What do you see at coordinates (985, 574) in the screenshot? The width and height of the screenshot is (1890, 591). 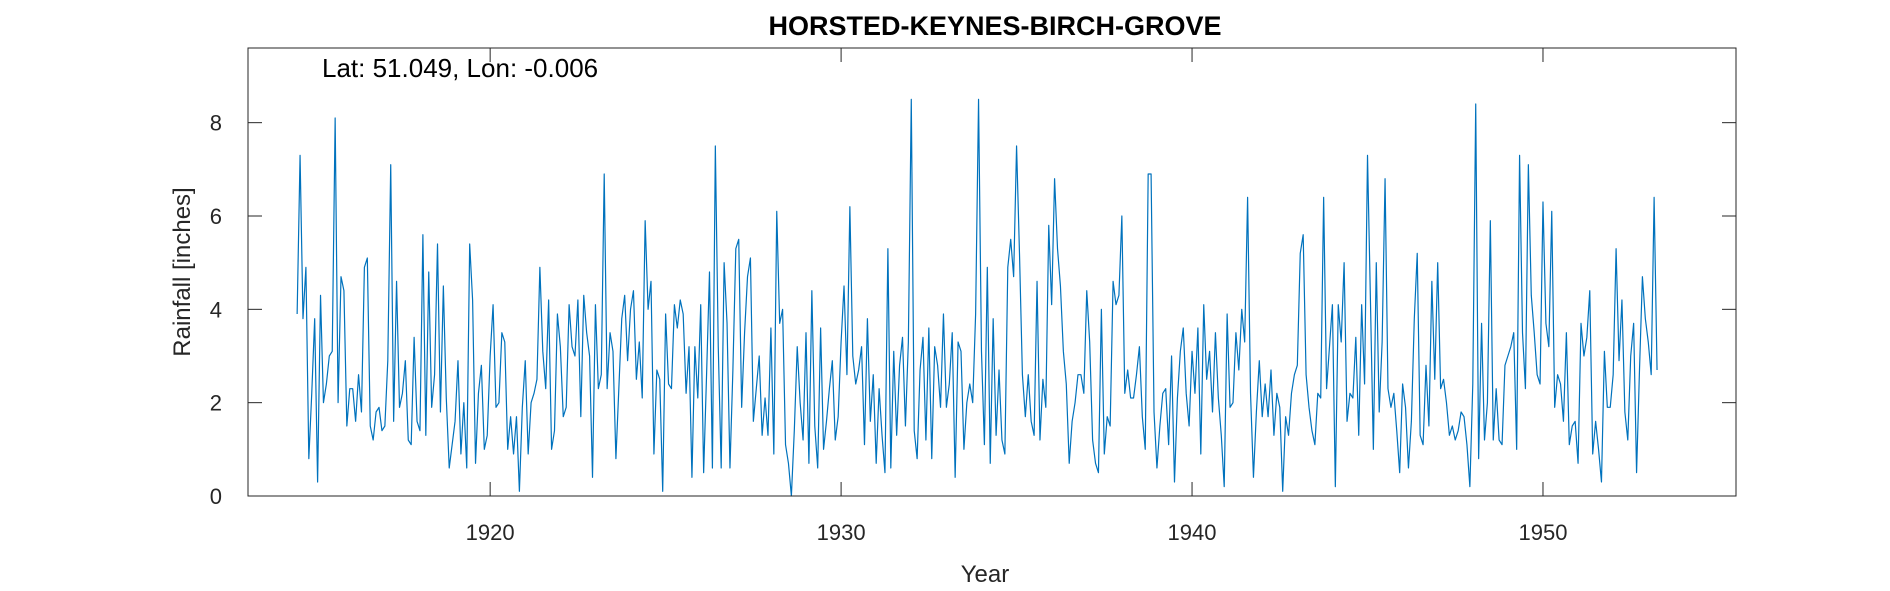 I see `x-axis-label: Year` at bounding box center [985, 574].